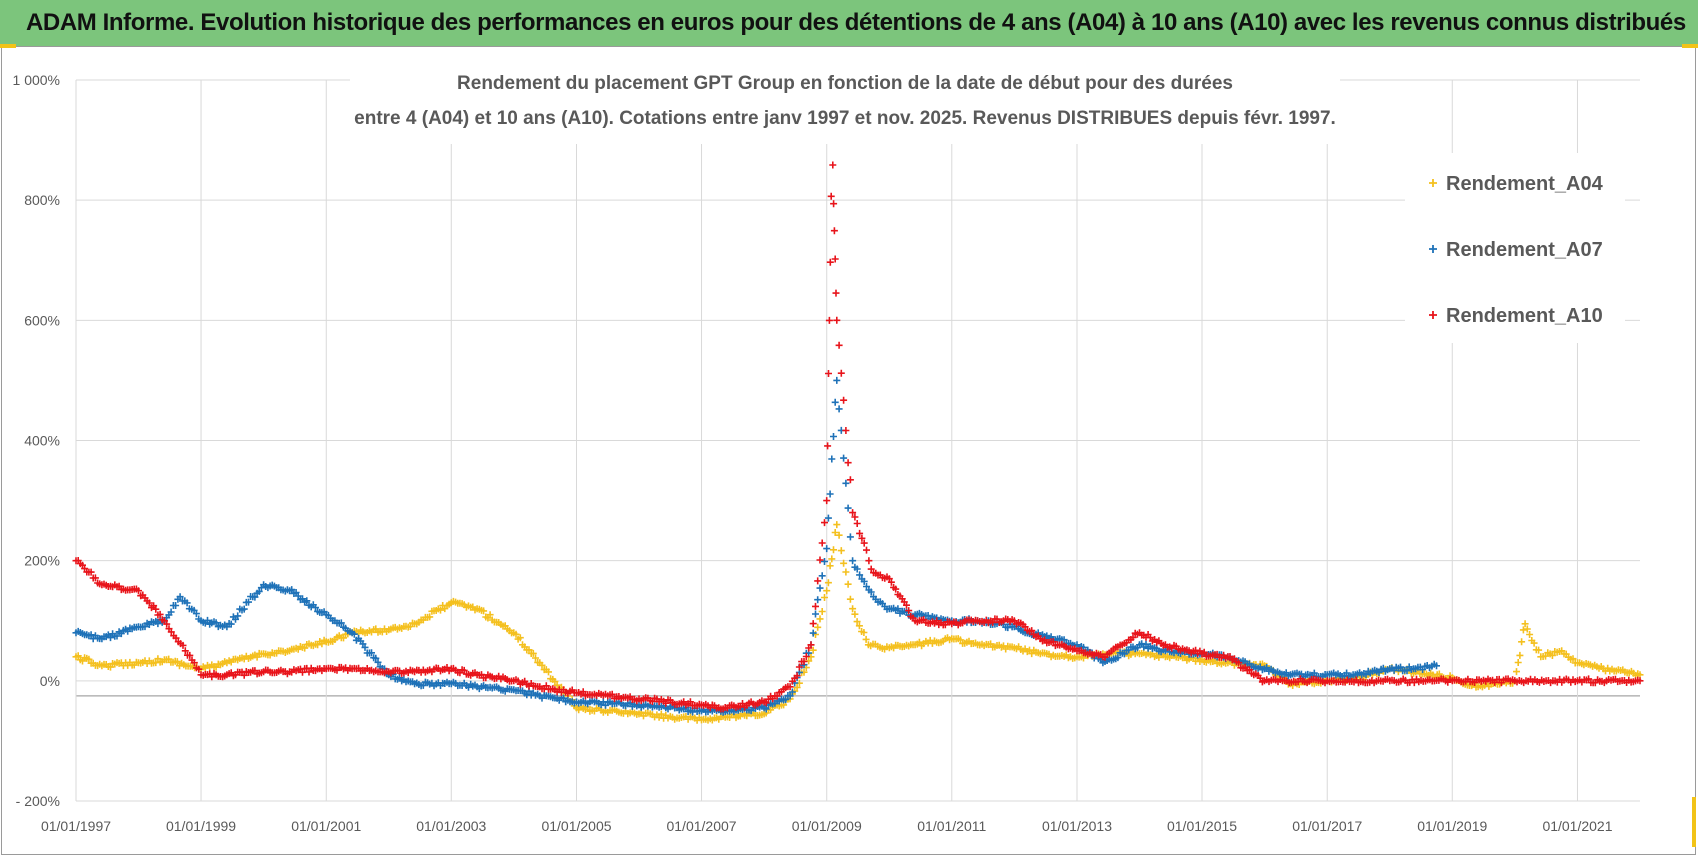  I want to click on corner-mark-bottom-right, so click(1694, 822).